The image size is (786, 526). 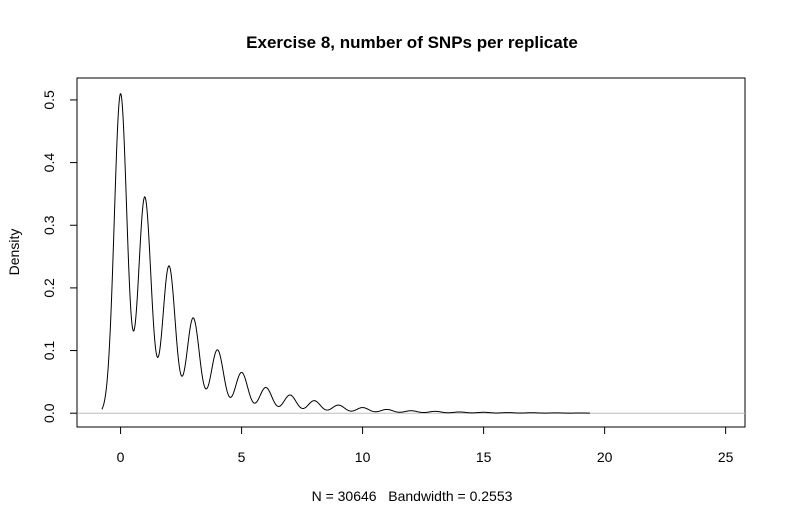 I want to click on y-tick-label: 0.4, so click(x=49, y=163).